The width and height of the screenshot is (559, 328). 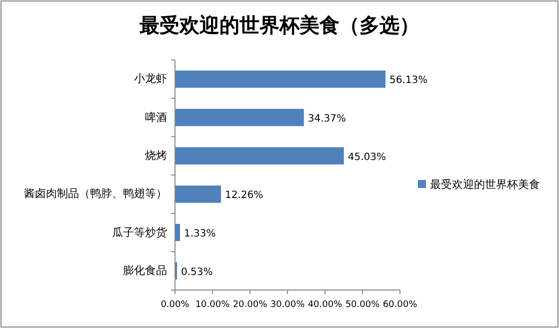 I want to click on data-label: 45.03%, so click(x=367, y=157).